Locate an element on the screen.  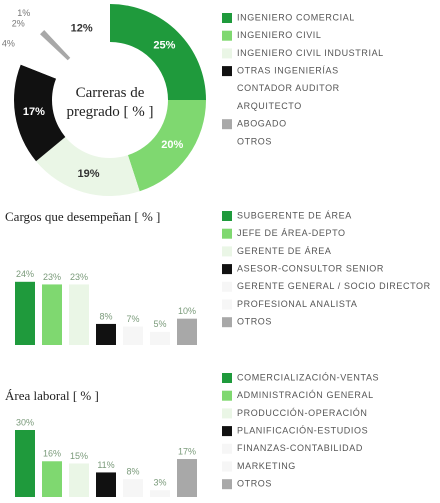
legend-label: ARQUITECTO is located at coordinates (269, 106).